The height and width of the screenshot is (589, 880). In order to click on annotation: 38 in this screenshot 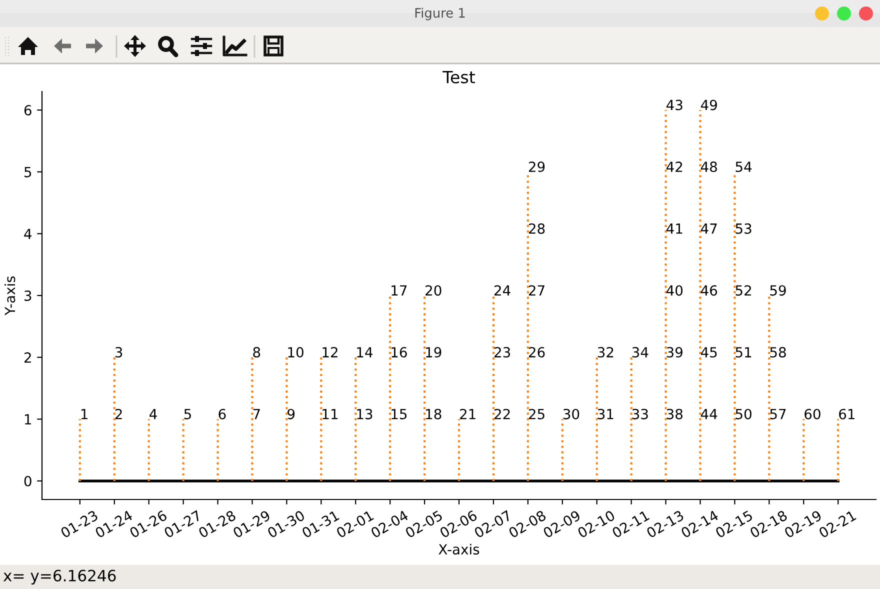, I will do `click(674, 414)`.